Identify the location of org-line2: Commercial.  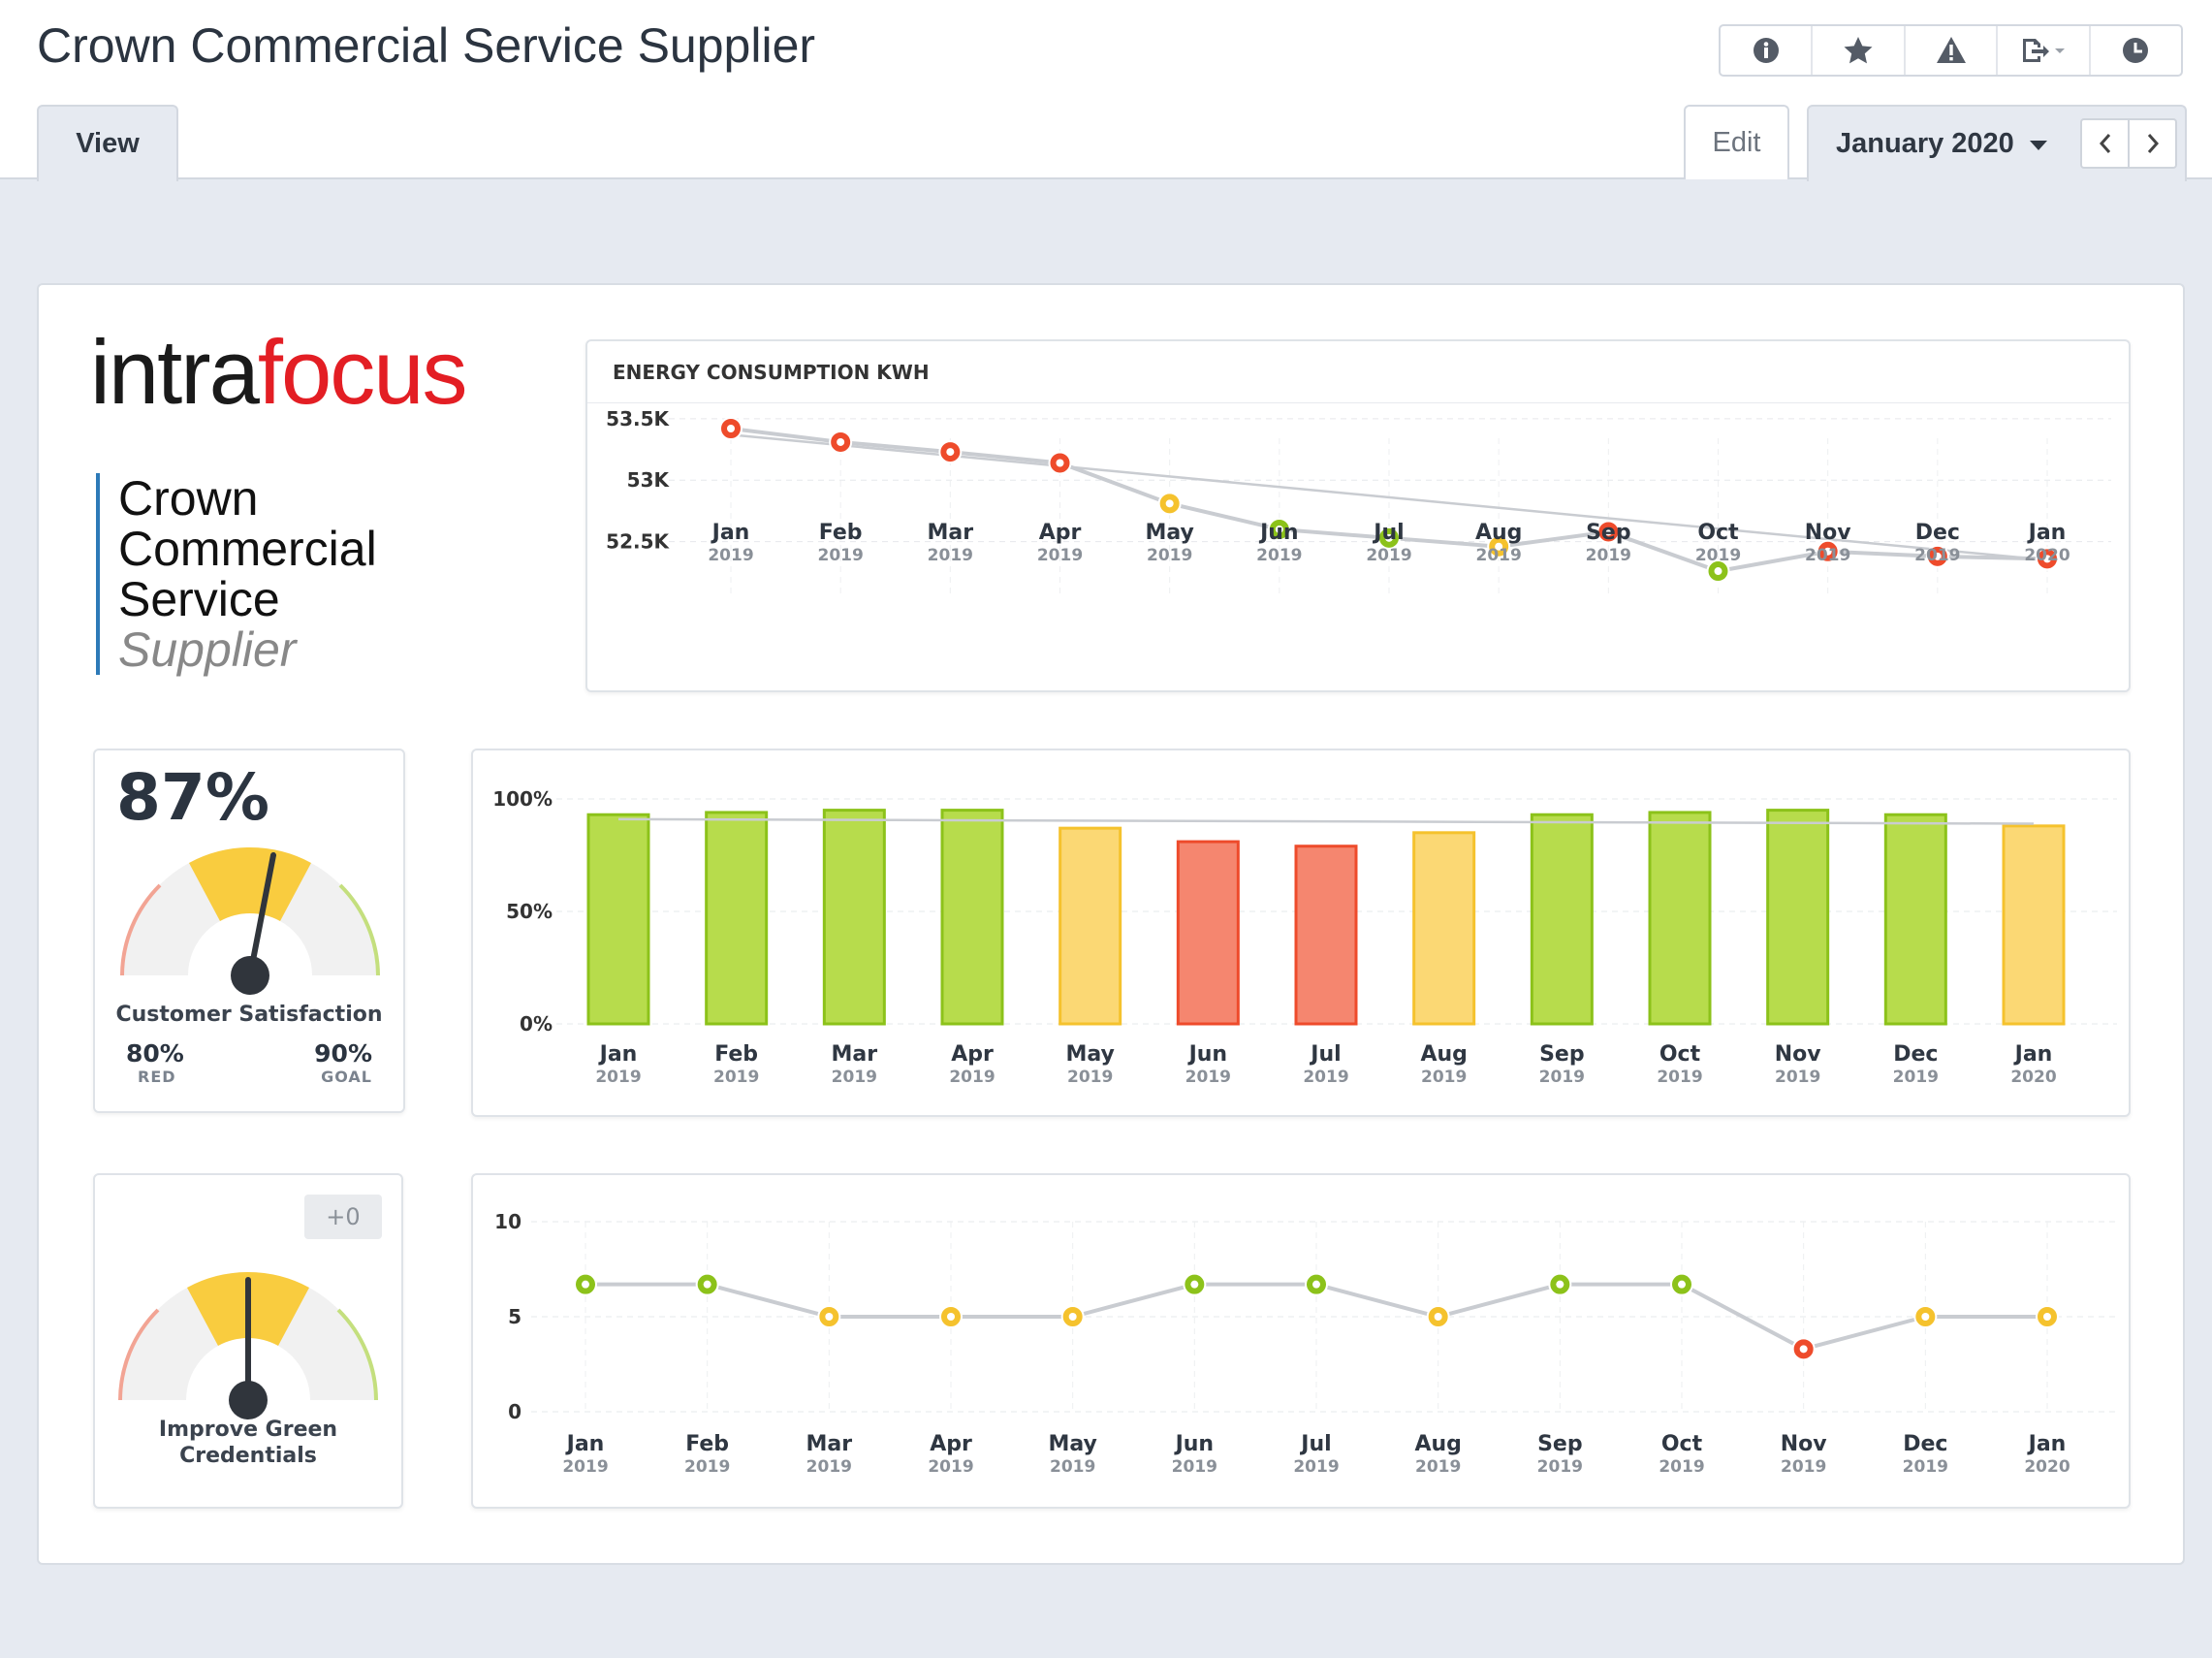
(247, 549).